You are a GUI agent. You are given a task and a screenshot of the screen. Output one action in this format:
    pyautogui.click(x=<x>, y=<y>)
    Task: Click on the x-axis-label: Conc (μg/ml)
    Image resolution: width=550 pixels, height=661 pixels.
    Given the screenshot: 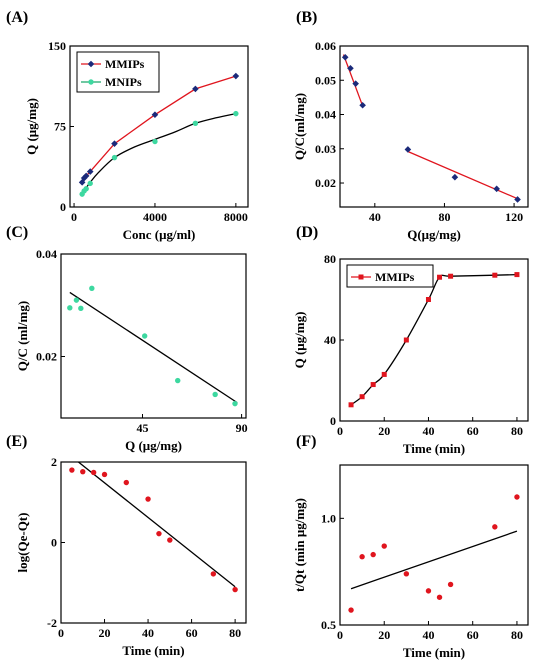 What is the action you would take?
    pyautogui.click(x=159, y=234)
    